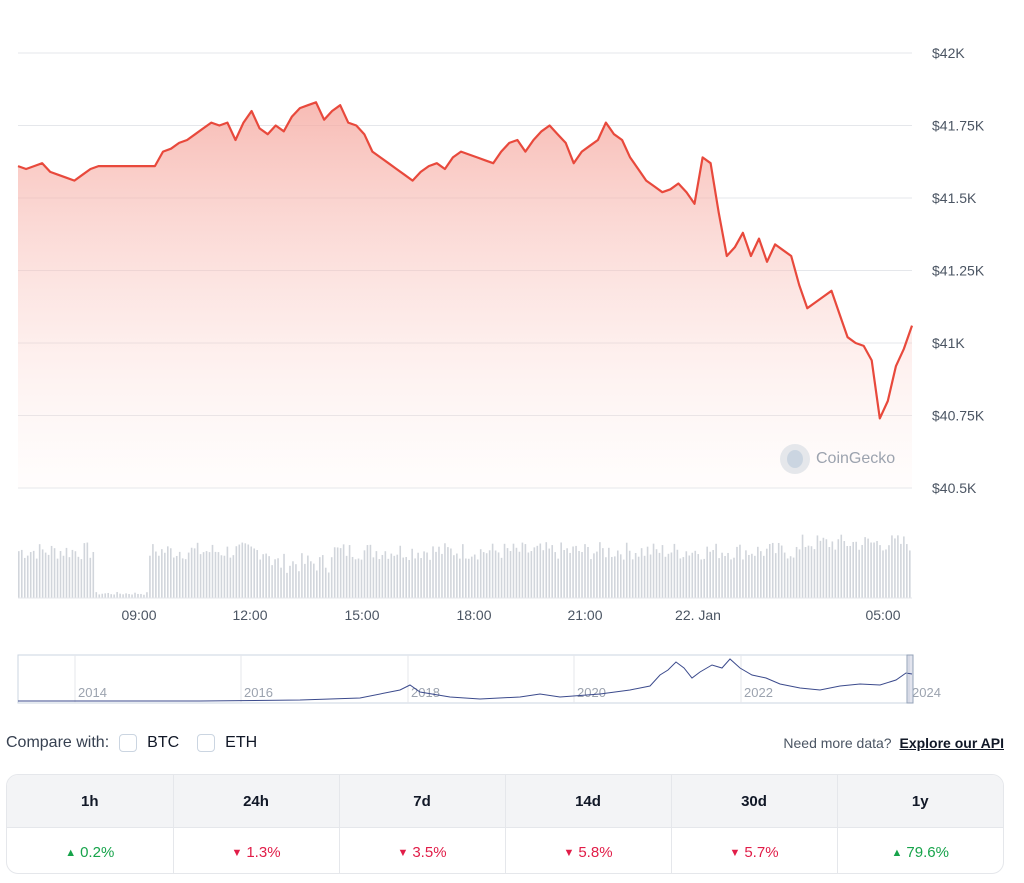  What do you see at coordinates (227, 743) in the screenshot?
I see `compare-eth-checkbox: ETH` at bounding box center [227, 743].